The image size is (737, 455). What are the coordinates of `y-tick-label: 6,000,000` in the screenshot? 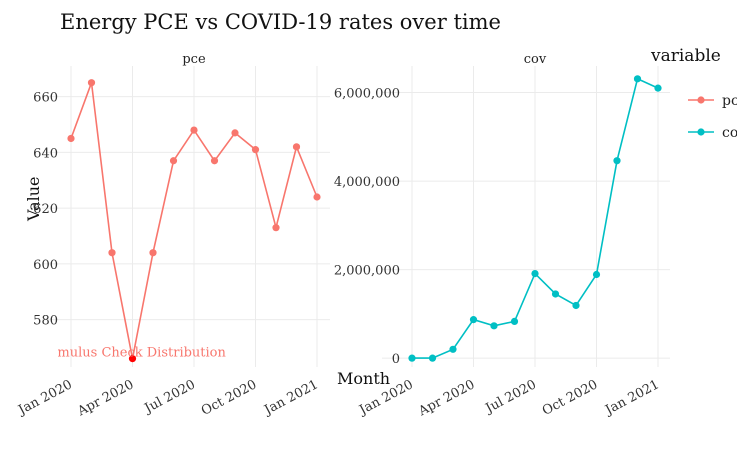 It's located at (367, 94).